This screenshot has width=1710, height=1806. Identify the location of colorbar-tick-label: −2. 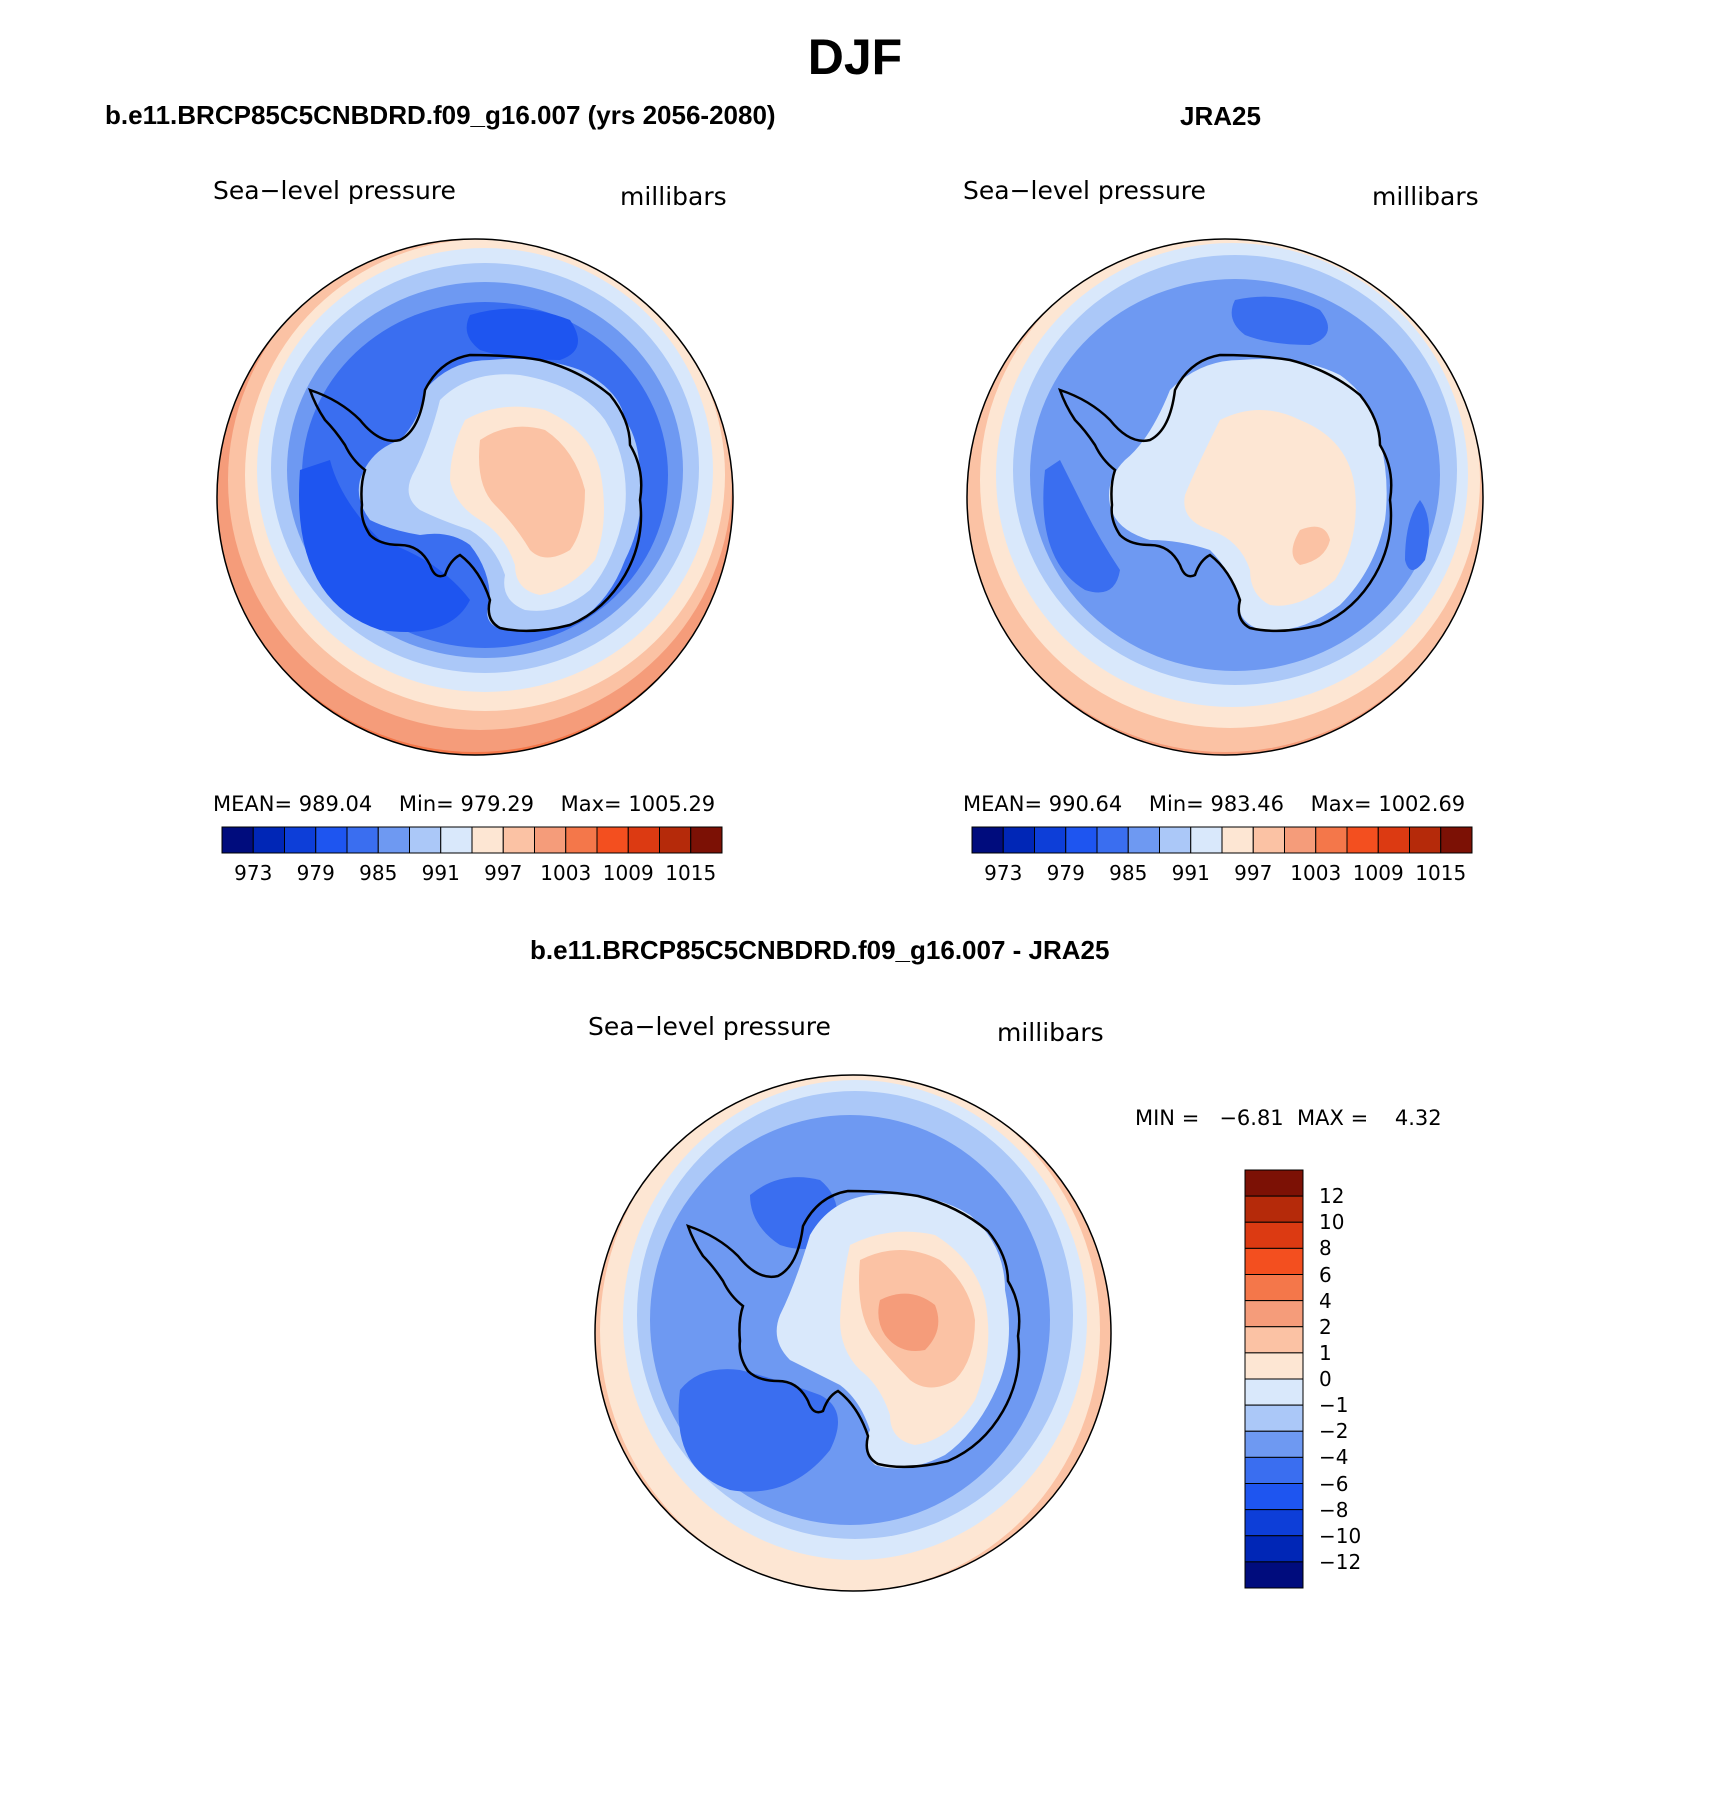
(1334, 1431).